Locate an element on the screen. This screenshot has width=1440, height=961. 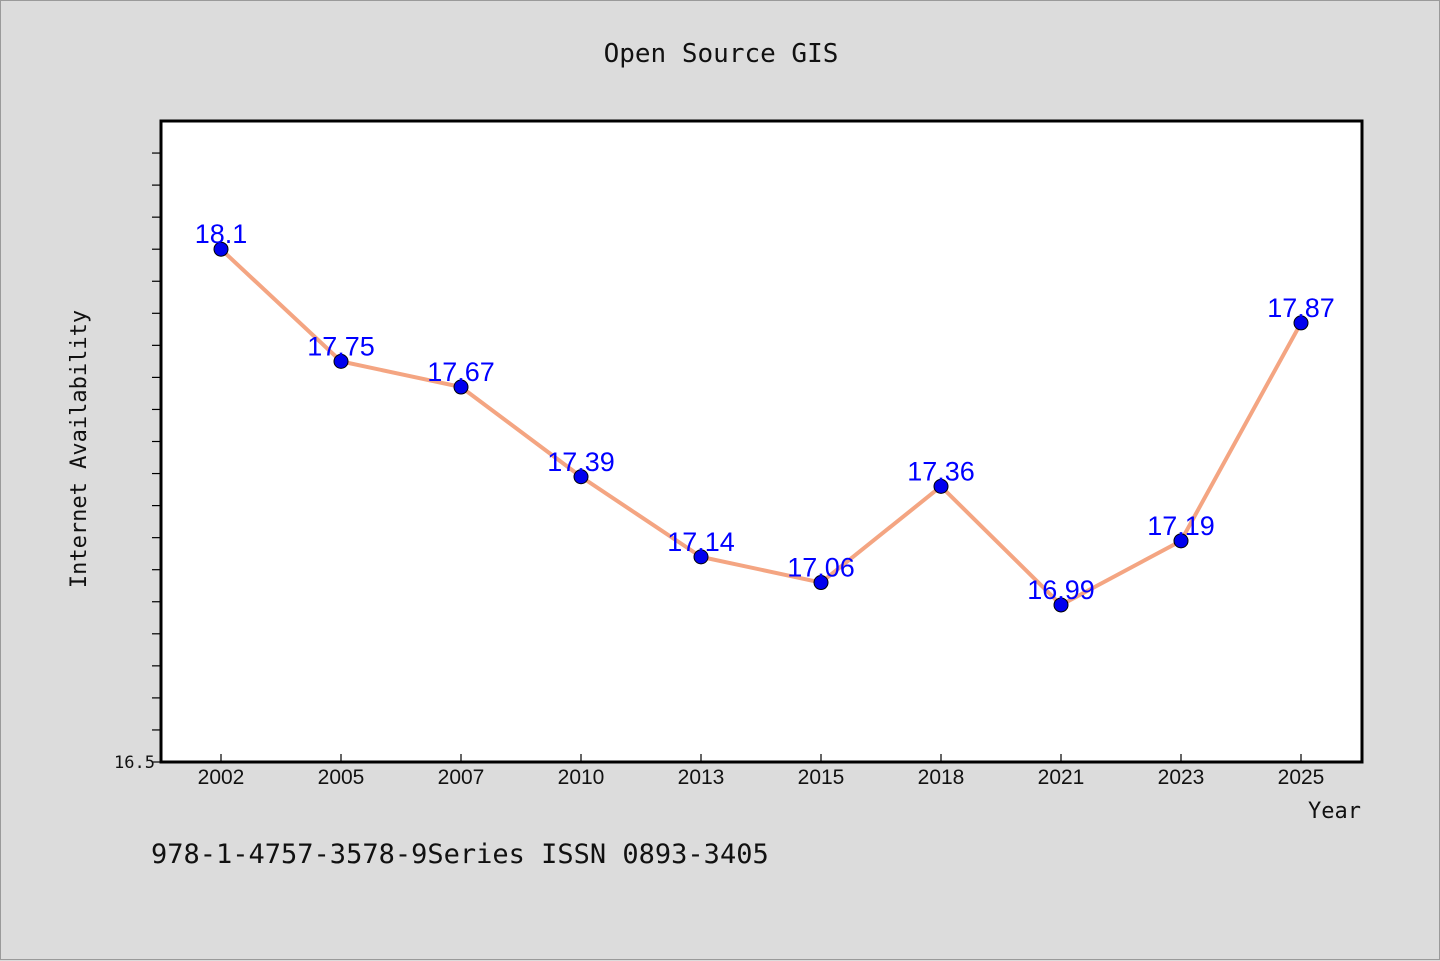
y-tick-label: 16.5 is located at coordinates (134, 763).